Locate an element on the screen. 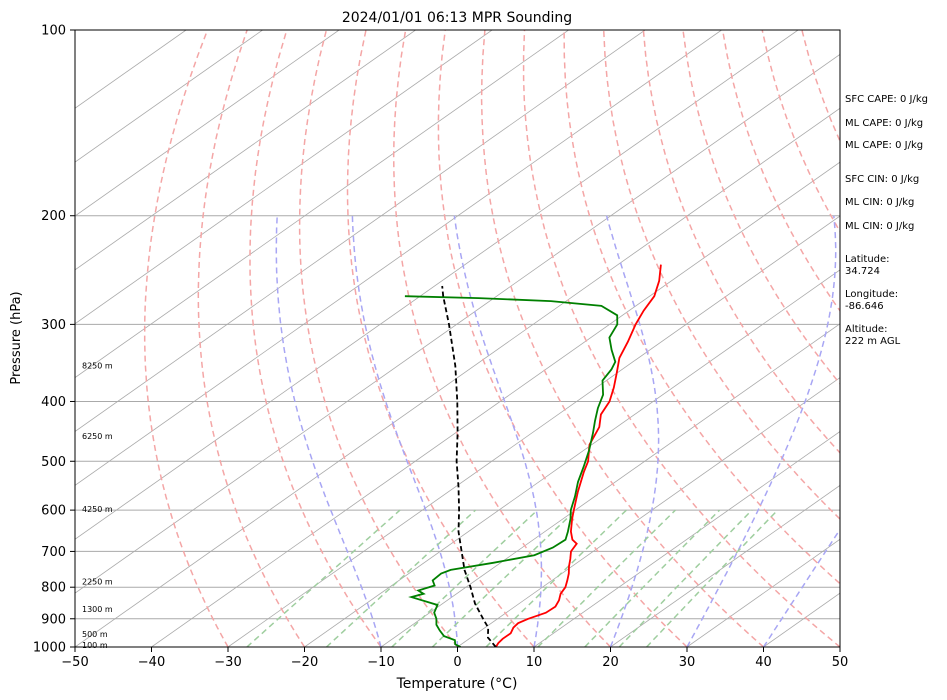 The height and width of the screenshot is (700, 947). x-tick-label: 0 is located at coordinates (457, 662).